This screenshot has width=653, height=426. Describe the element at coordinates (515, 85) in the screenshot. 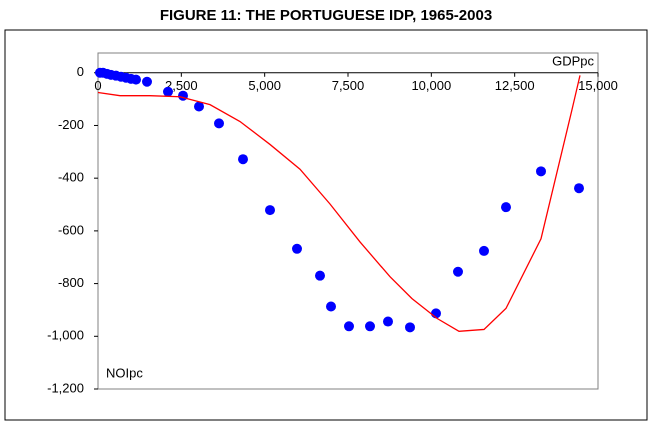

I see `x-tick-label: 12,500` at that location.